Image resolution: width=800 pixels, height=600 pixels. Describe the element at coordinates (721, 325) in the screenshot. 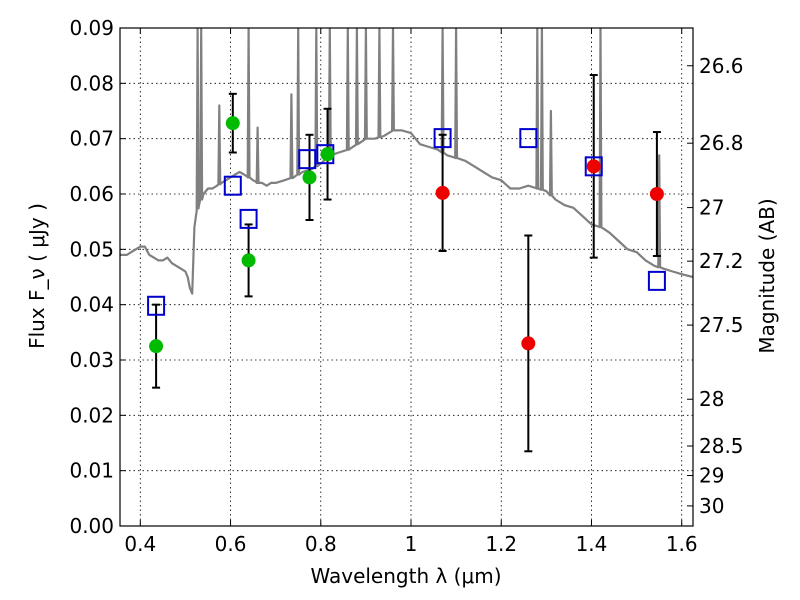

I see `right-tick-label: 27.5` at that location.